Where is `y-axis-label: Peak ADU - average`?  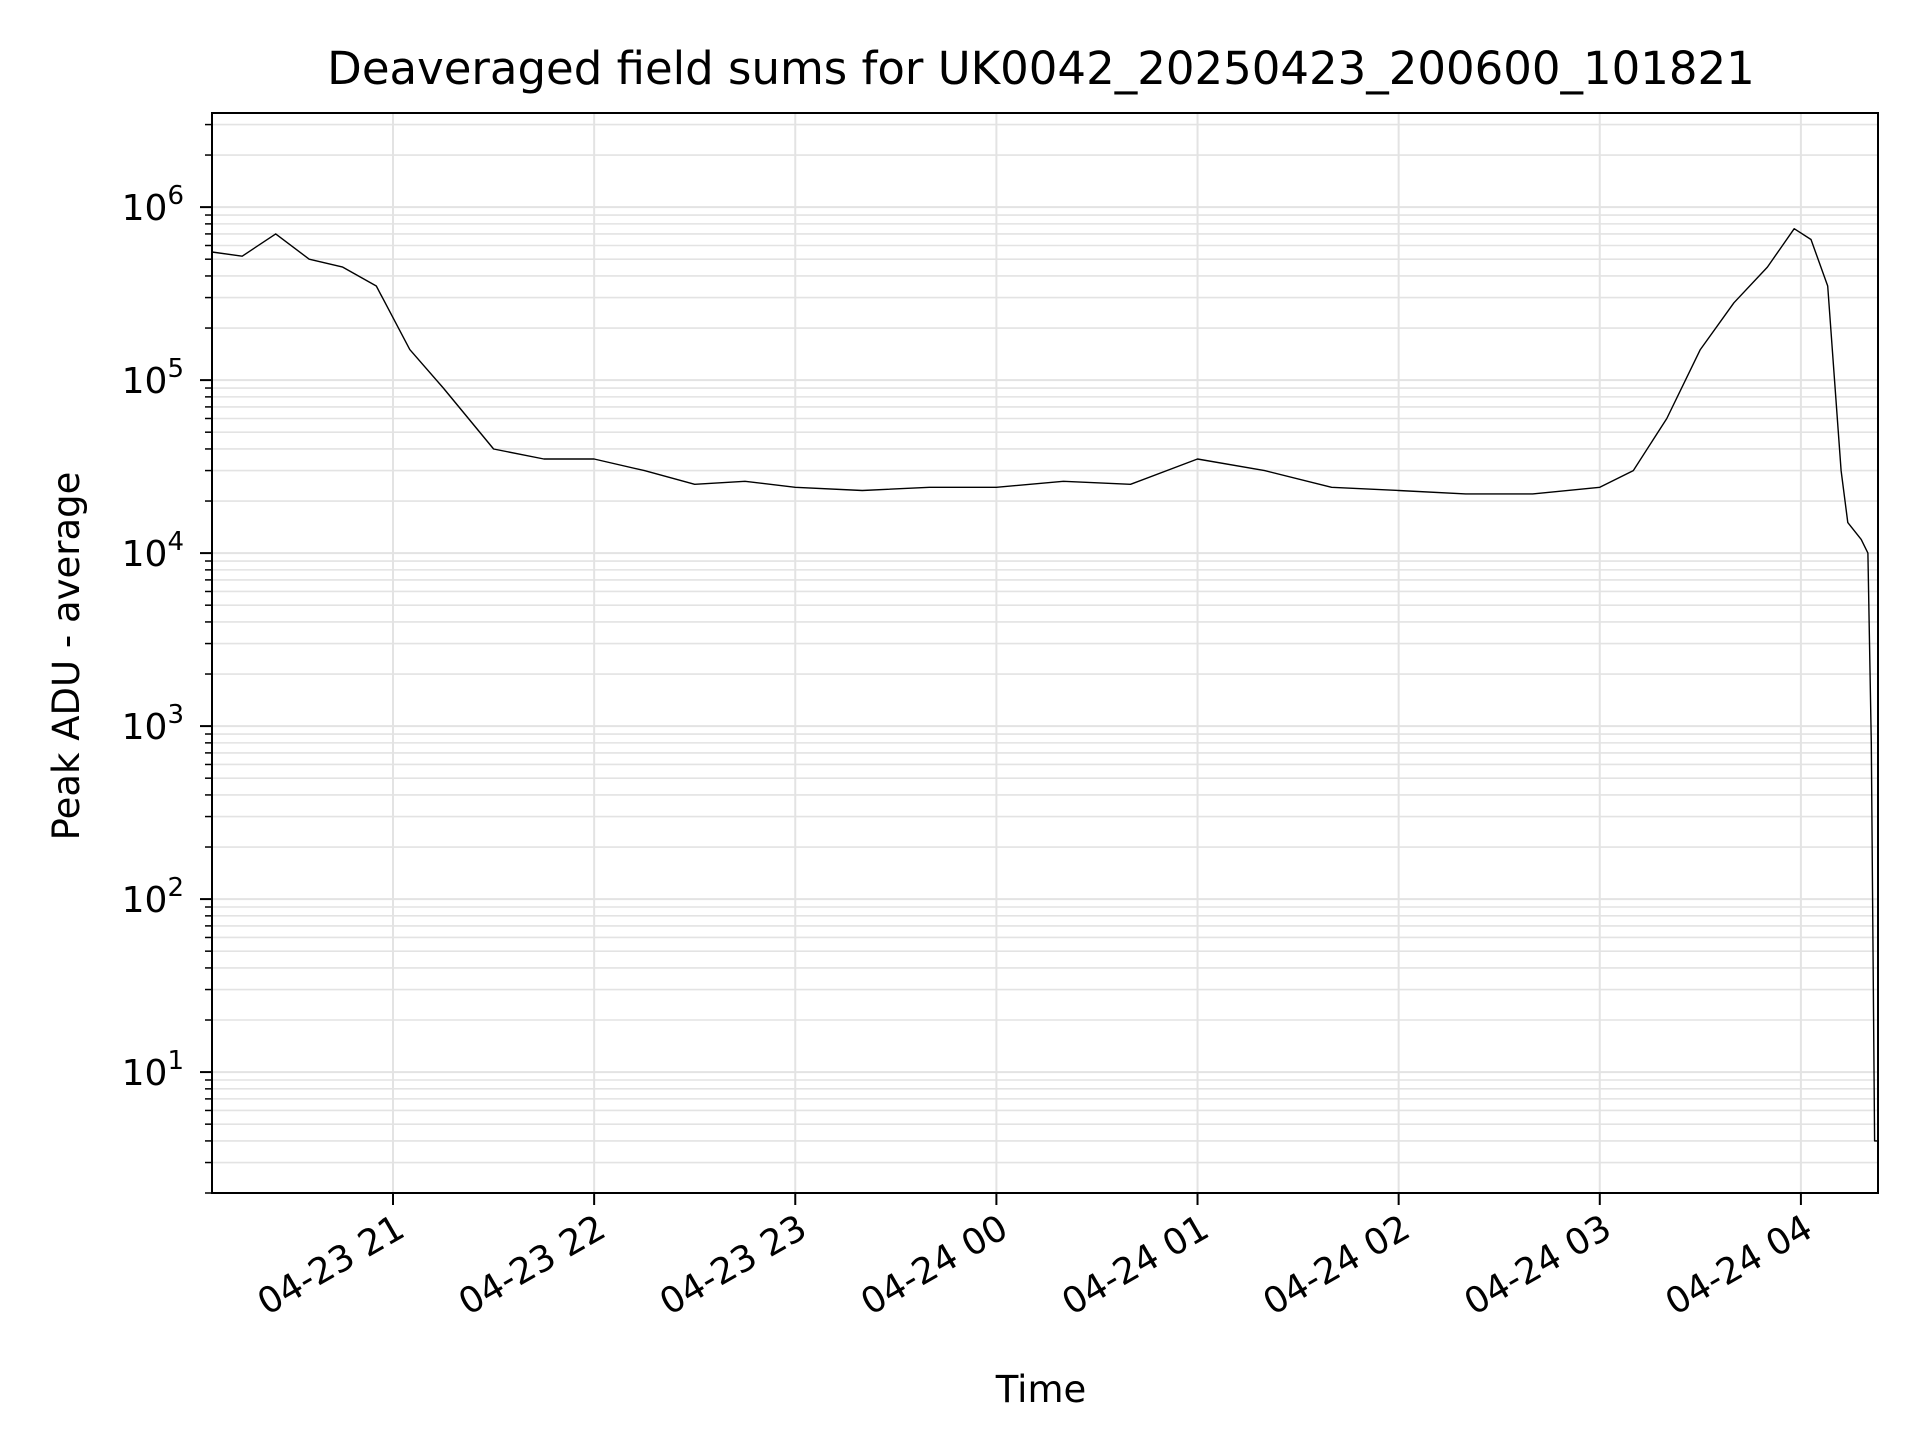 y-axis-label: Peak ADU - average is located at coordinates (66, 656).